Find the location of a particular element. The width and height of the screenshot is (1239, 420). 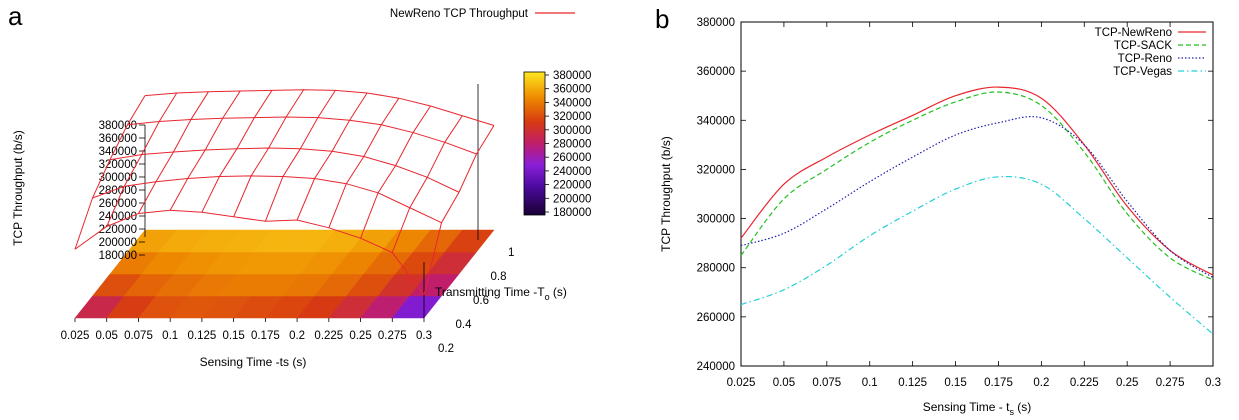

colorbar-tick-label: 360000 is located at coordinates (572, 90).